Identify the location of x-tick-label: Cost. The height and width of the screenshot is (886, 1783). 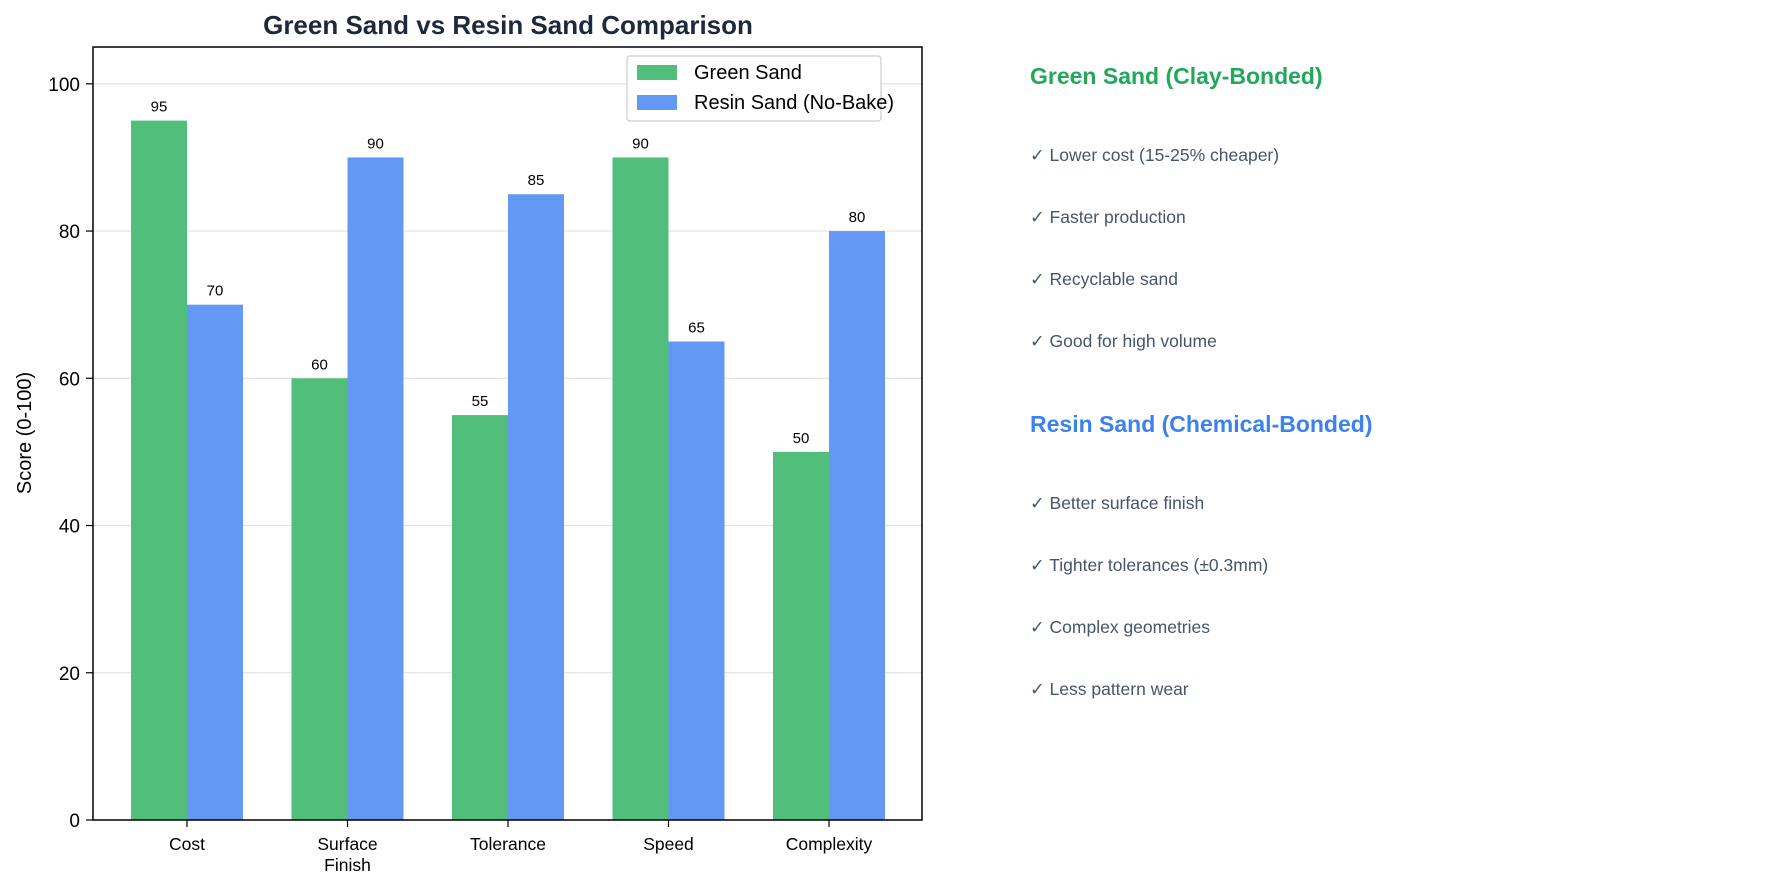
(187, 844).